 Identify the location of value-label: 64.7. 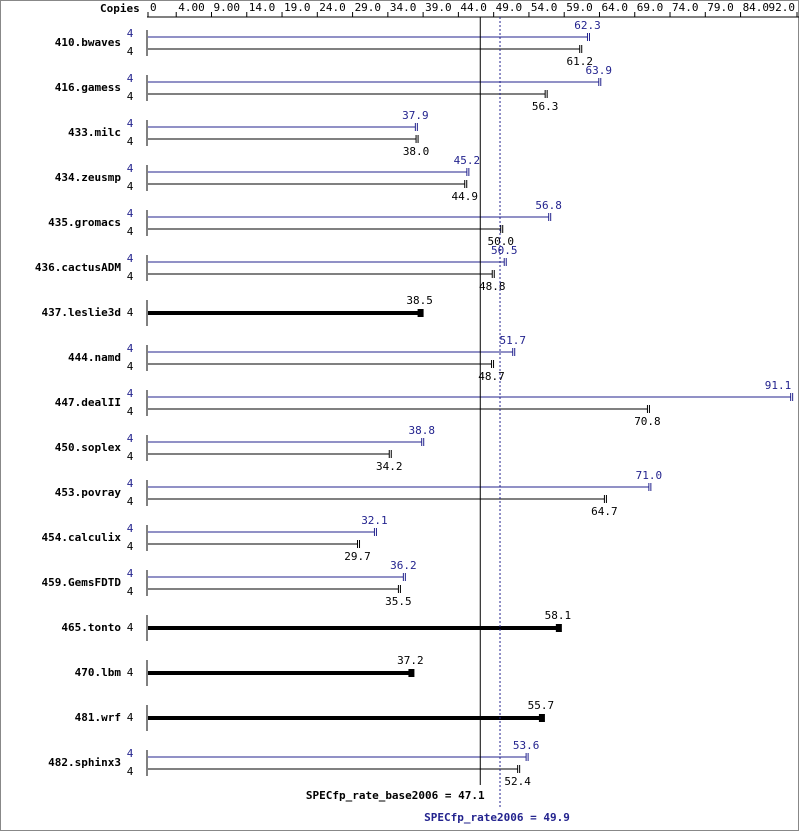
(604, 511).